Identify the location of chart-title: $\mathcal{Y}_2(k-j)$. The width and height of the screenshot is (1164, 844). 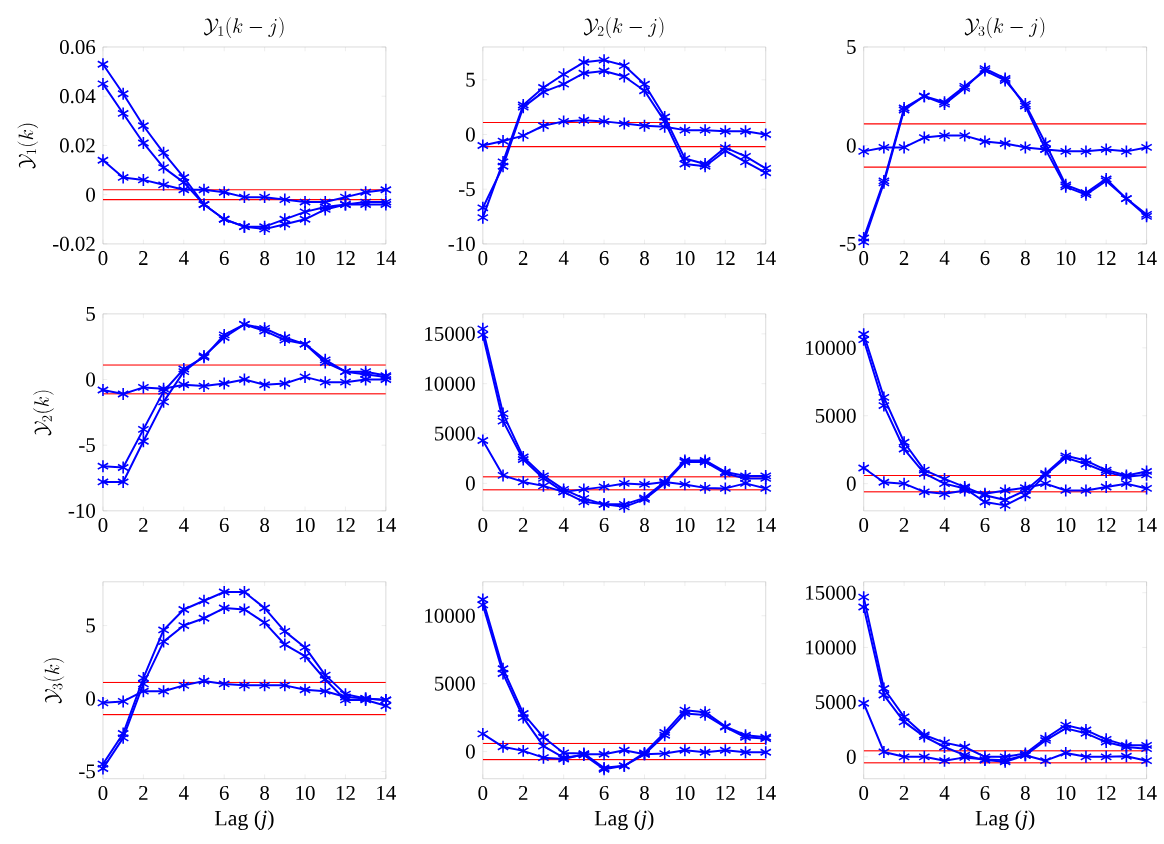
(623, 28).